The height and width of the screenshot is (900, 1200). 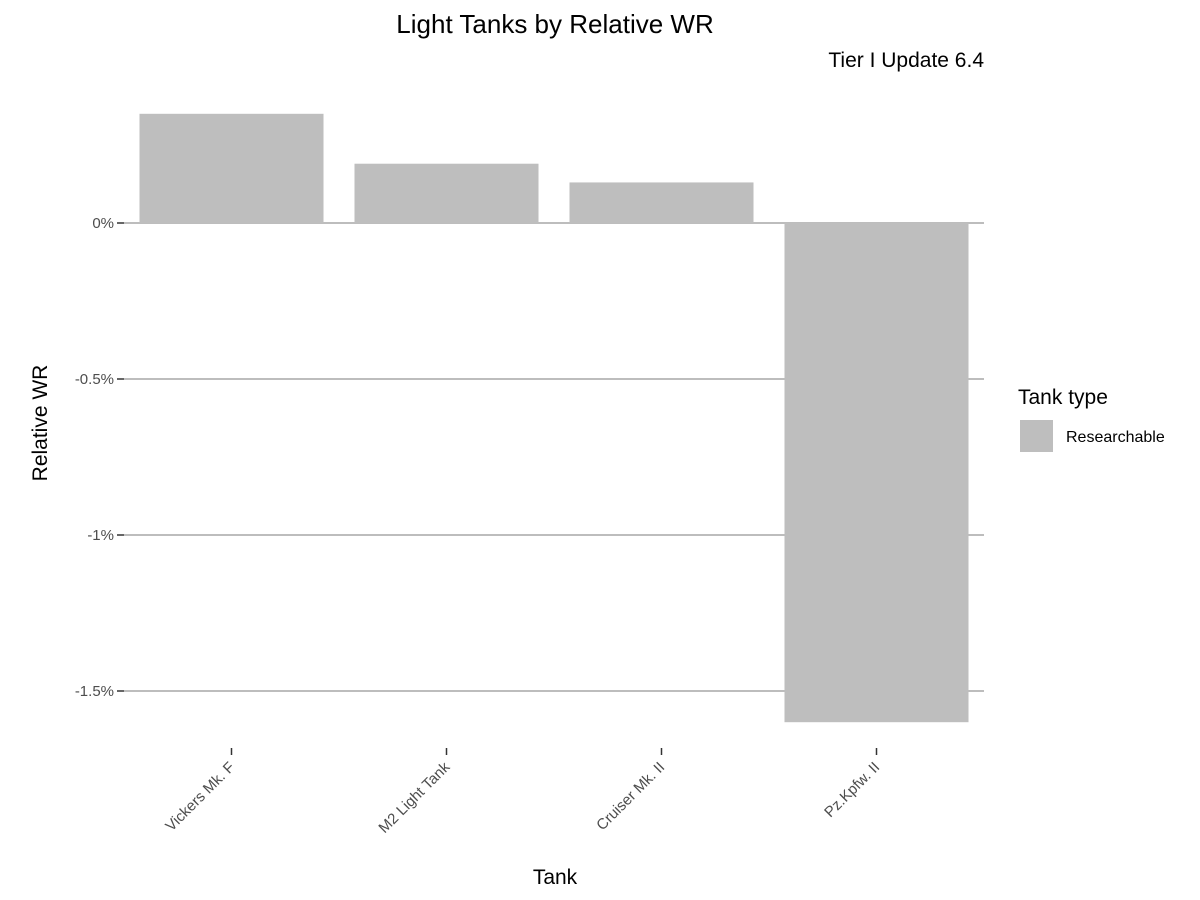 What do you see at coordinates (94, 691) in the screenshot?
I see `y-tick-label: -1.5%` at bounding box center [94, 691].